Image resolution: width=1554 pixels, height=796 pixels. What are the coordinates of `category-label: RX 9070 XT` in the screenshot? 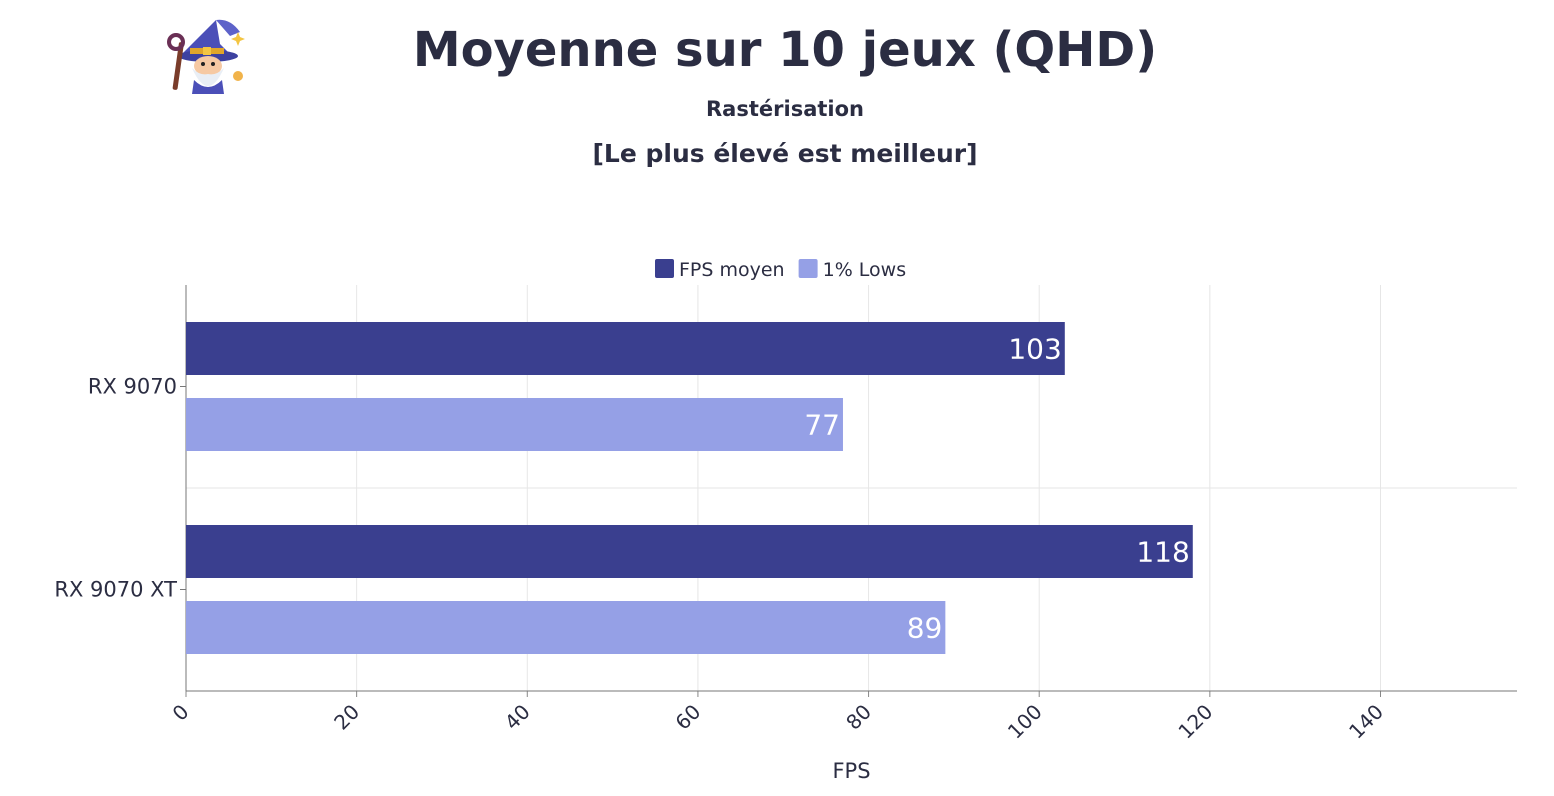 It's located at (115, 590).